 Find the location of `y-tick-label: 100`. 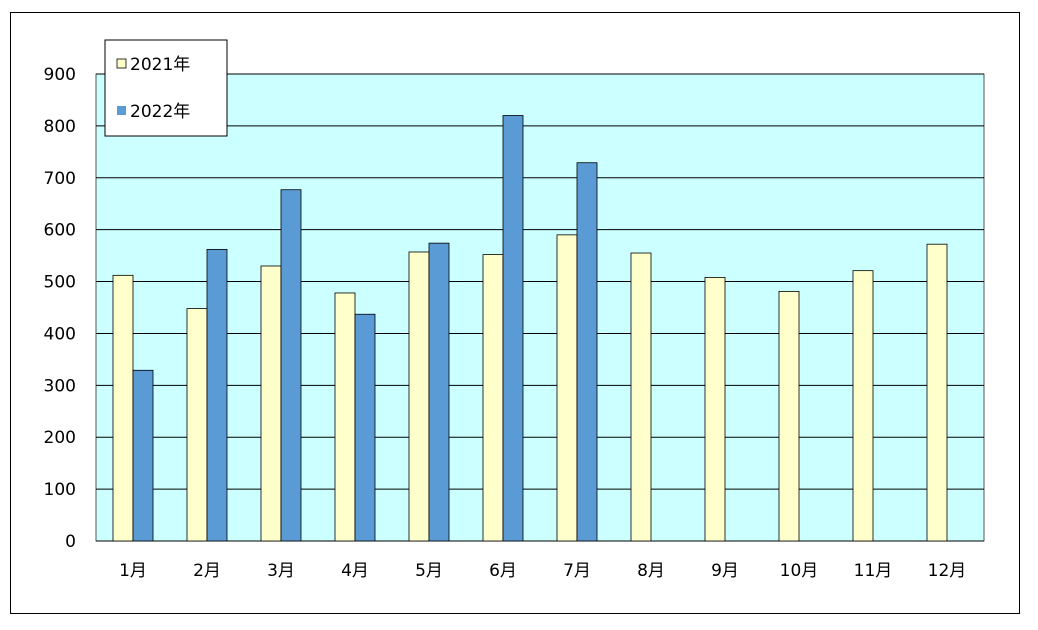

y-tick-label: 100 is located at coordinates (60, 490).